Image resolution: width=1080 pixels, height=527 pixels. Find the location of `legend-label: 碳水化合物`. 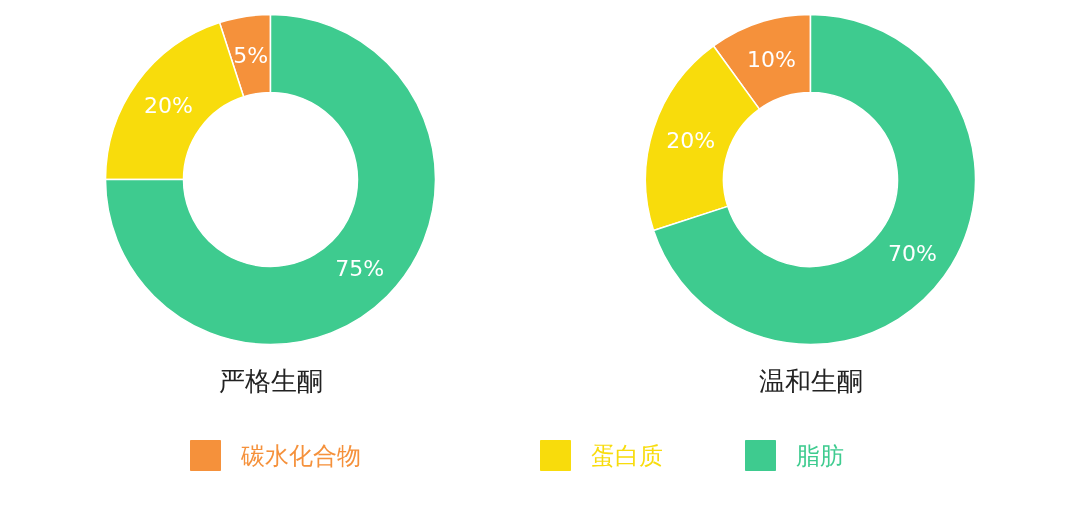

legend-label: 碳水化合物 is located at coordinates (300, 455).